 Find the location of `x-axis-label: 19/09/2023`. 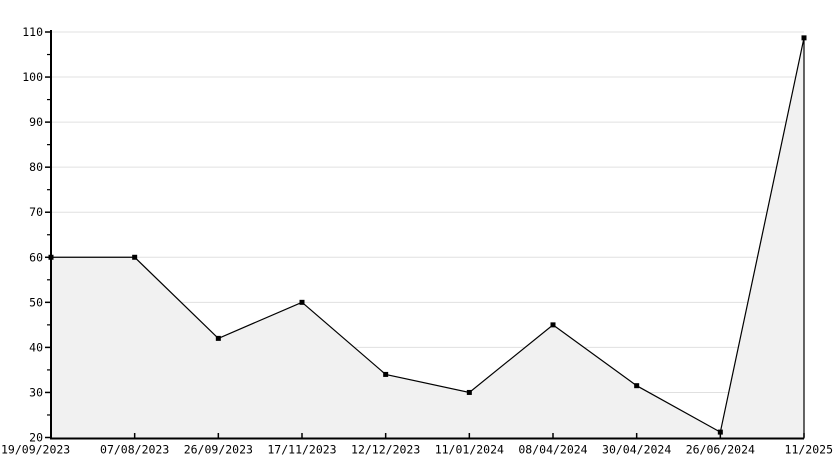

x-axis-label: 19/09/2023 is located at coordinates (35, 450).